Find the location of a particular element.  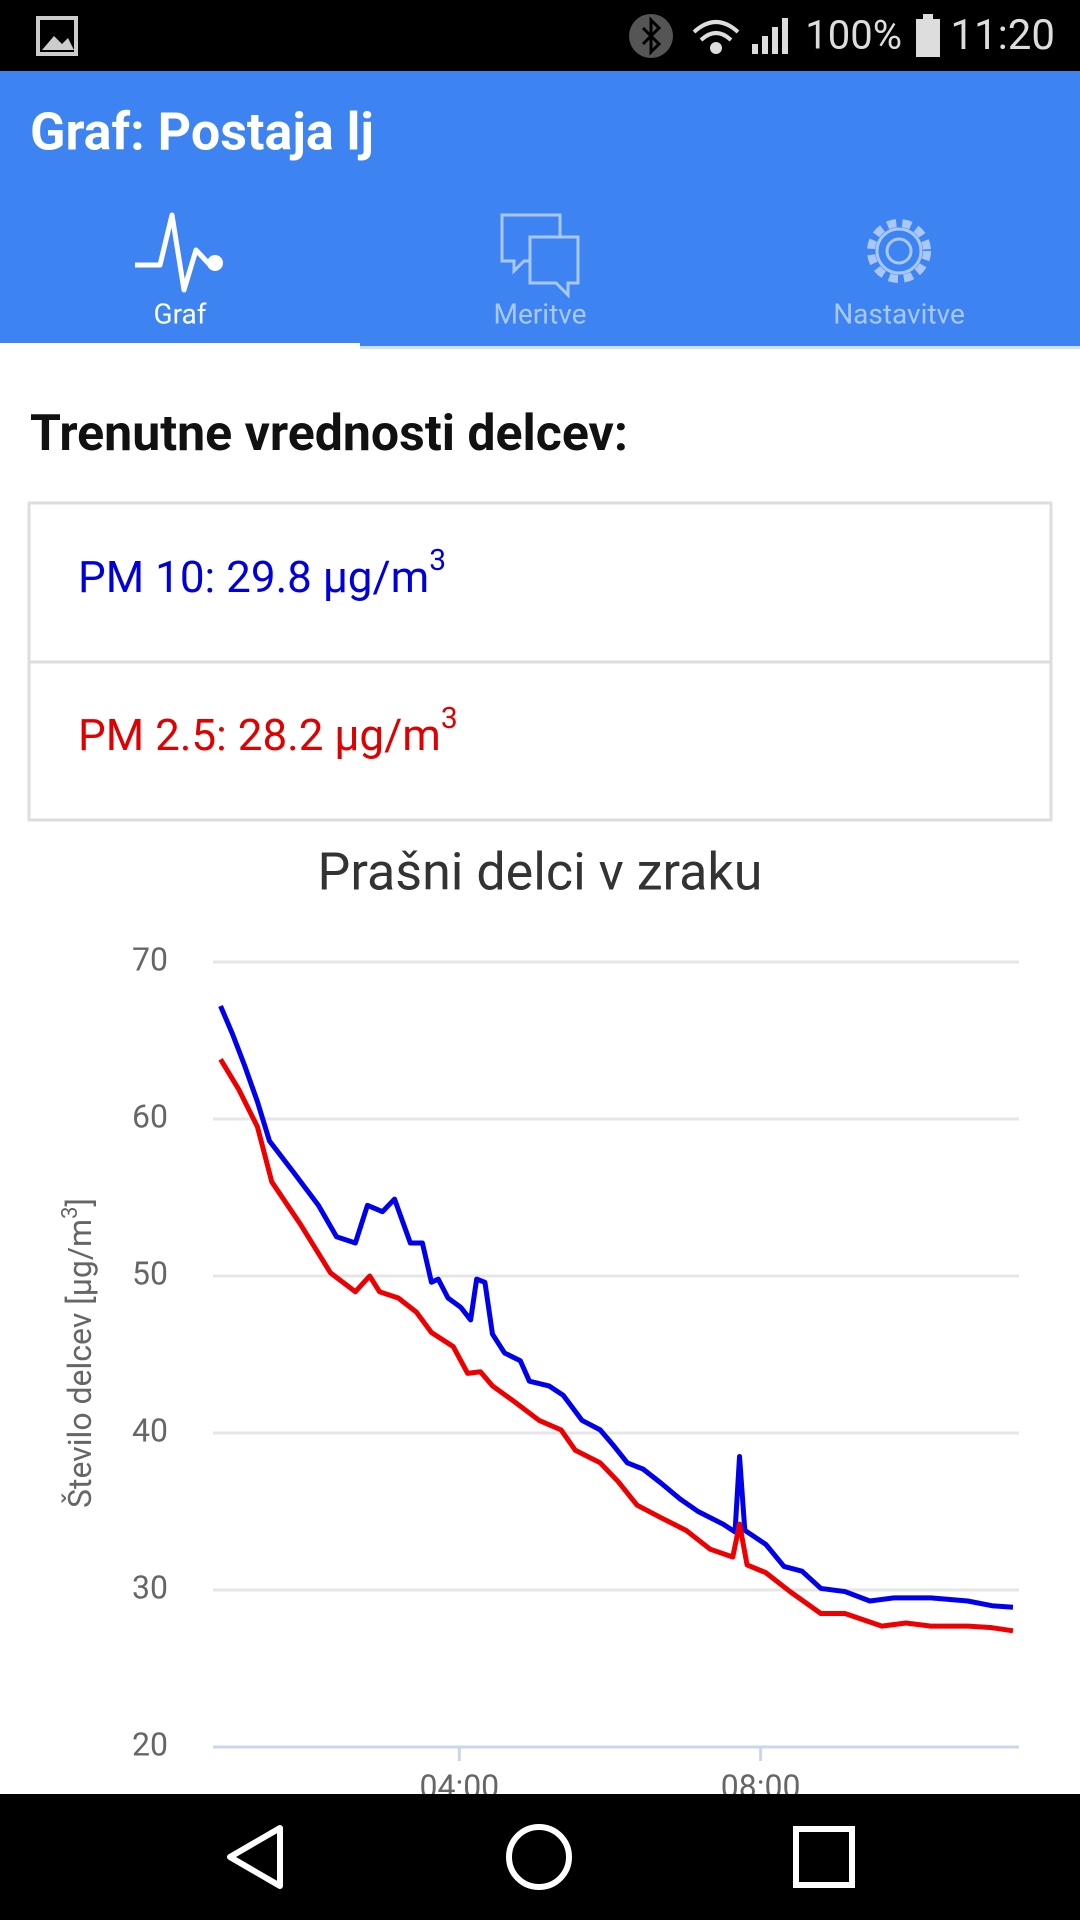

home-button is located at coordinates (539, 1857).